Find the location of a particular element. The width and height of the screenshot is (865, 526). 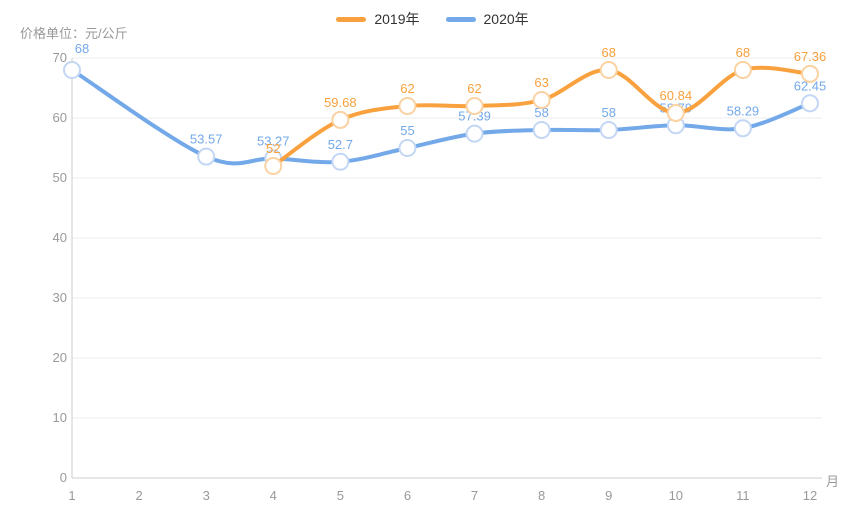

legend-item-2019: 2019年 is located at coordinates (378, 19).